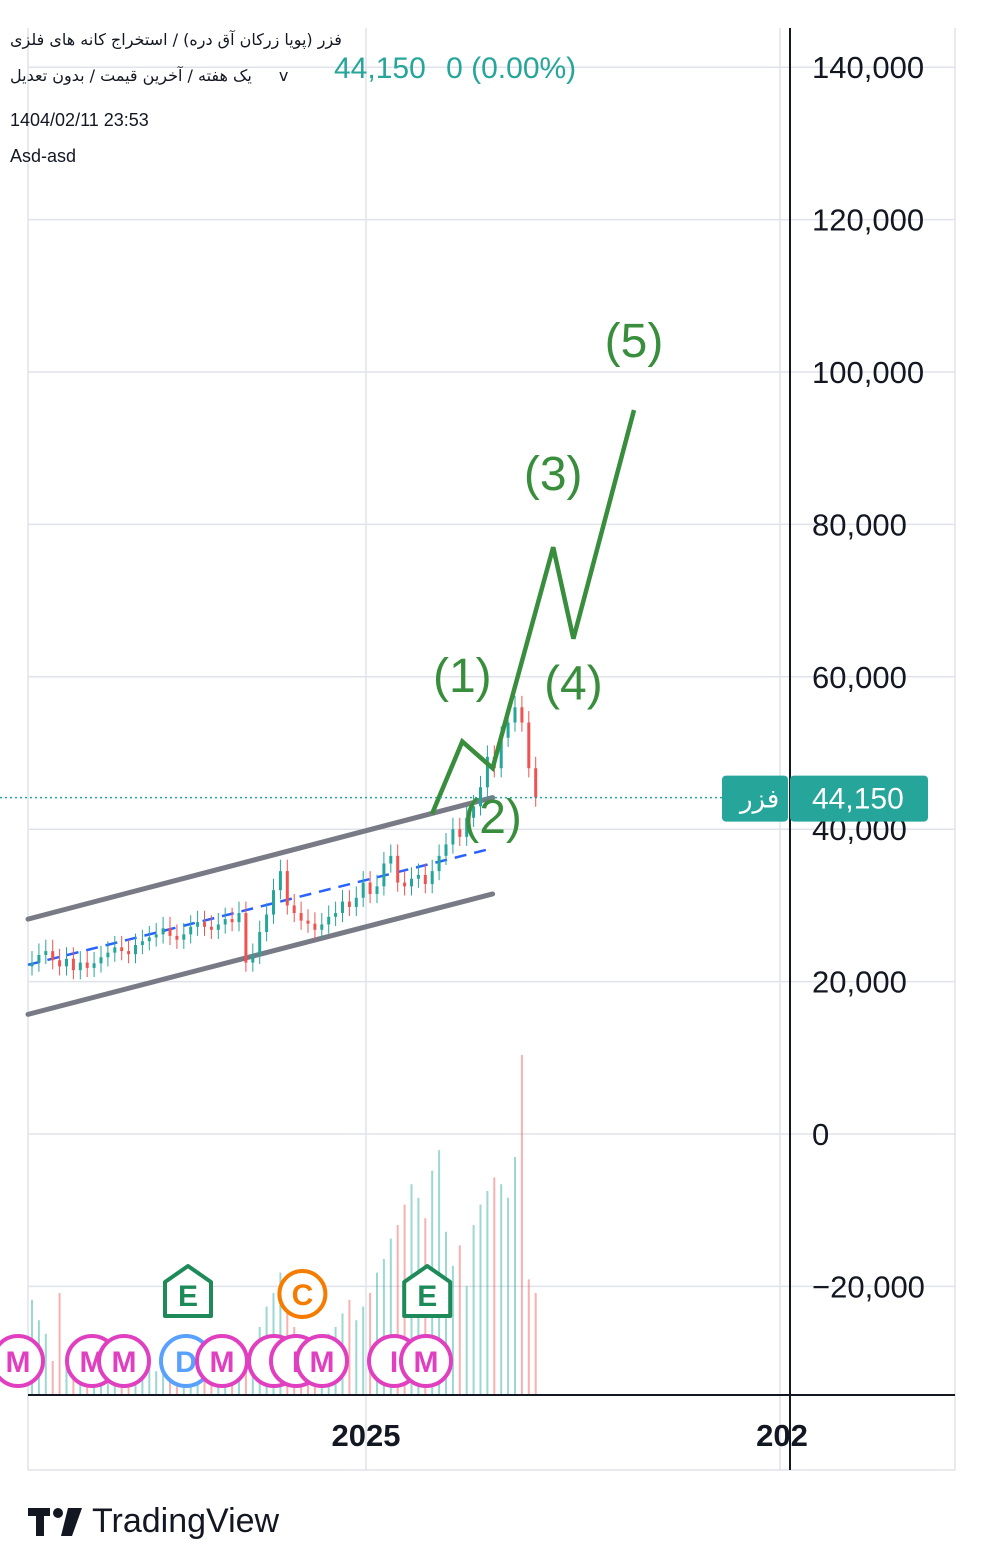 This screenshot has width=983, height=1568. I want to click on price-tag-label: 44,150, so click(858, 799).